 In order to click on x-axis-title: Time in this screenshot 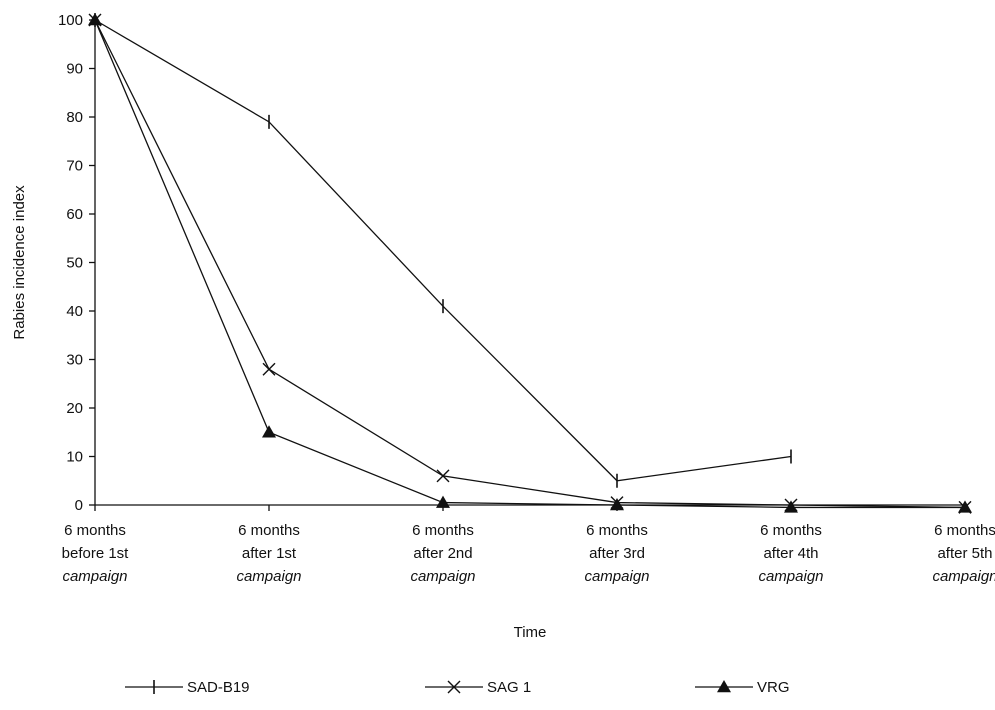, I will do `click(530, 632)`.